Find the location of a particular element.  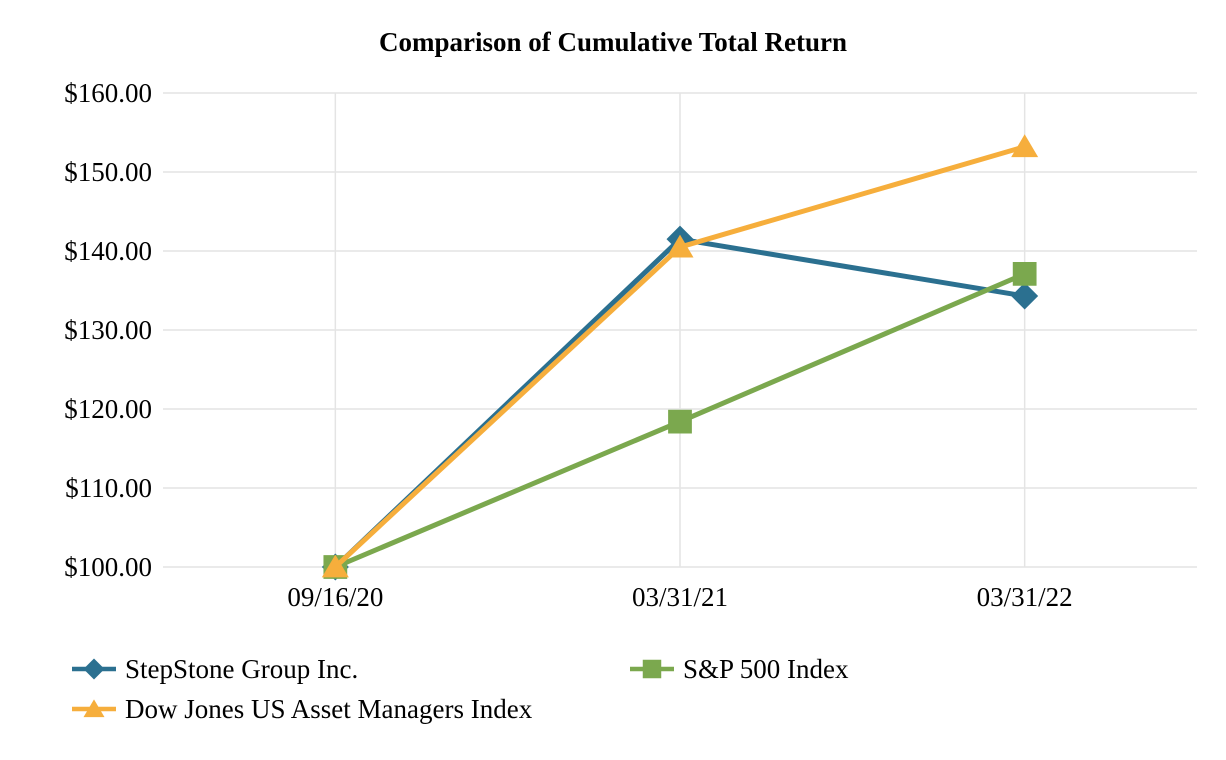

chart-title: Comparison of Cumulative Total Return is located at coordinates (613, 42).